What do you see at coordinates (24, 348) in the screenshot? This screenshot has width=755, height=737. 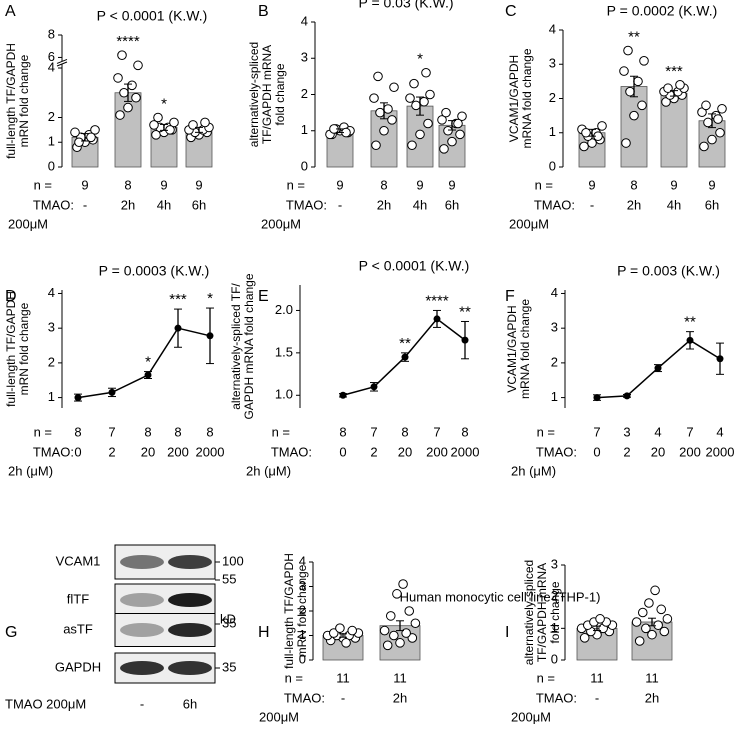 I see `y-axis-label: mRN fold change` at bounding box center [24, 348].